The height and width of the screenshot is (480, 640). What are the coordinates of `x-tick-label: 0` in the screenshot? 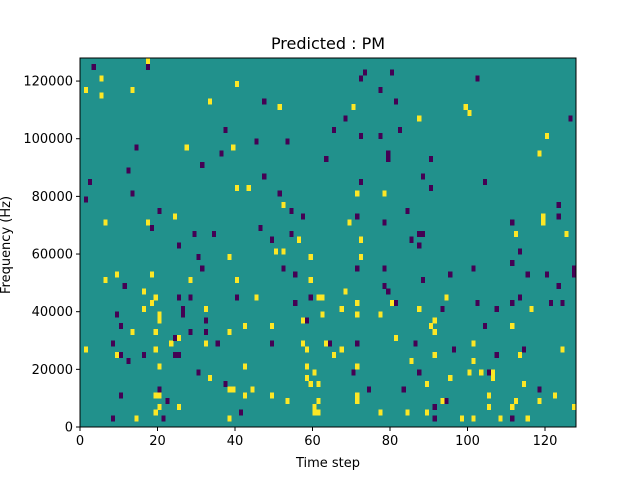 It's located at (80, 441).